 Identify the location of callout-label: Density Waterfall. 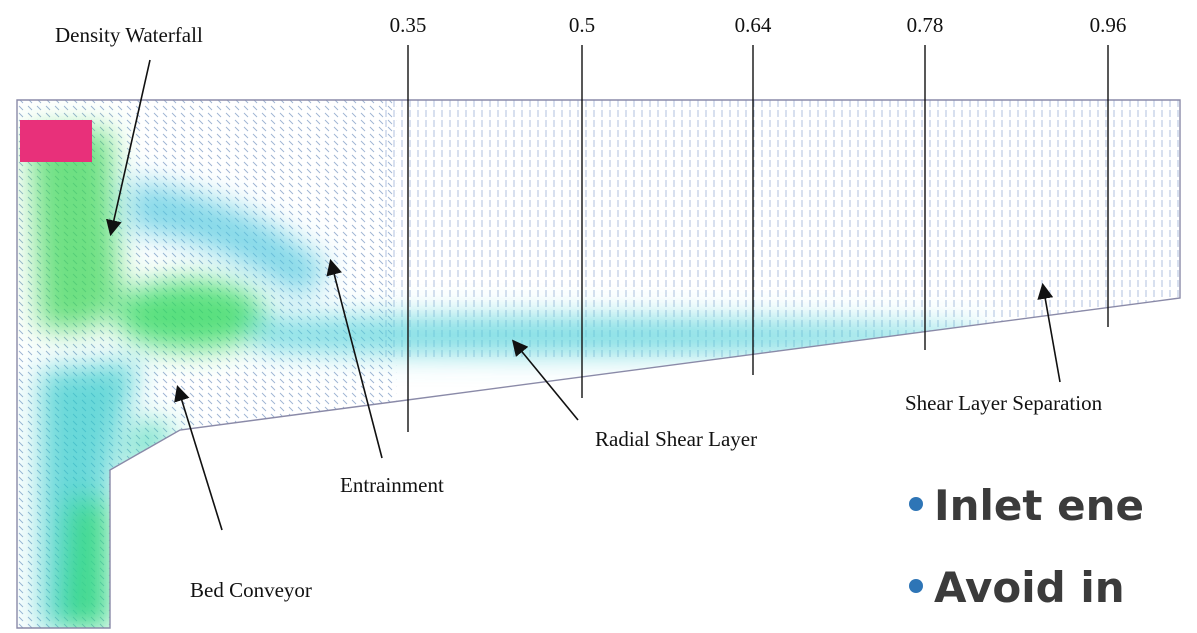
(129, 35).